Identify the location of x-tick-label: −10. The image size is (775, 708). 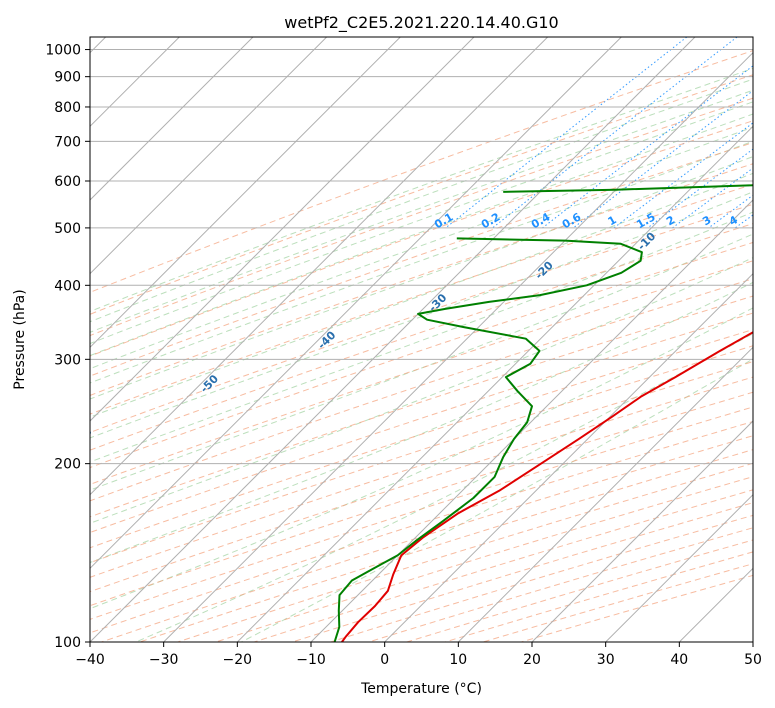
(311, 660).